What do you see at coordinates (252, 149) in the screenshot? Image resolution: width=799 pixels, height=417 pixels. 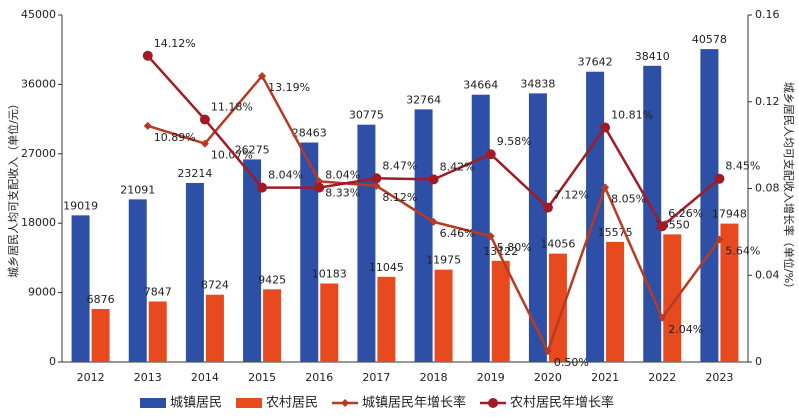 I see `bar-value-label: 26275` at bounding box center [252, 149].